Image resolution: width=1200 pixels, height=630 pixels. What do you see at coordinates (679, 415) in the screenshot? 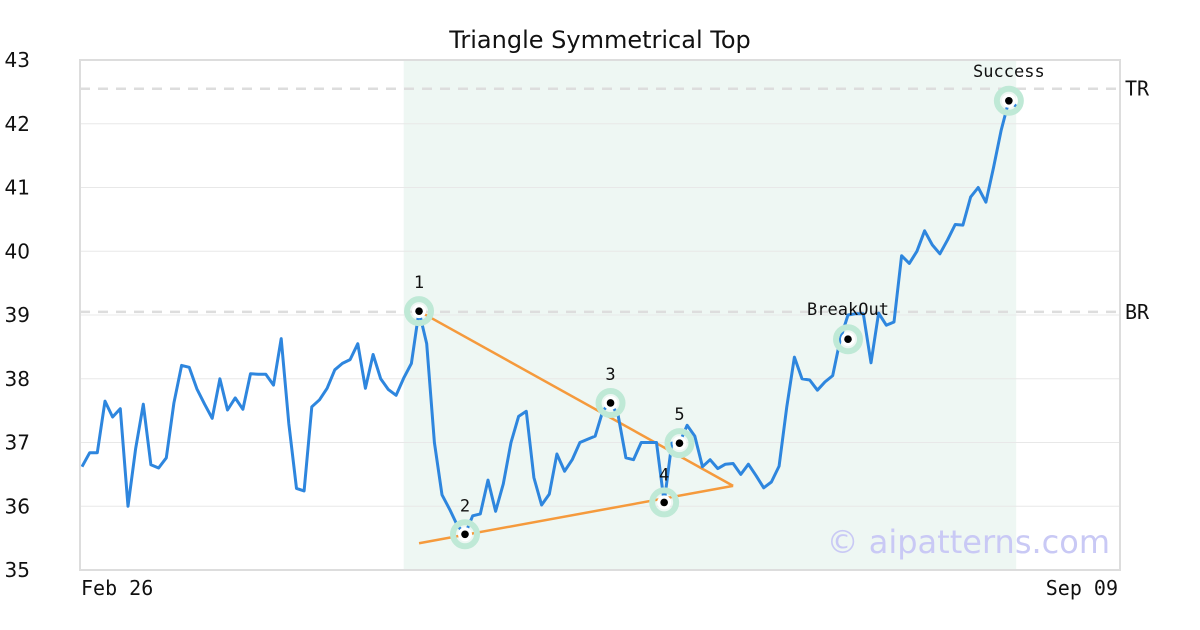
I see `point-label: 5` at bounding box center [679, 415].